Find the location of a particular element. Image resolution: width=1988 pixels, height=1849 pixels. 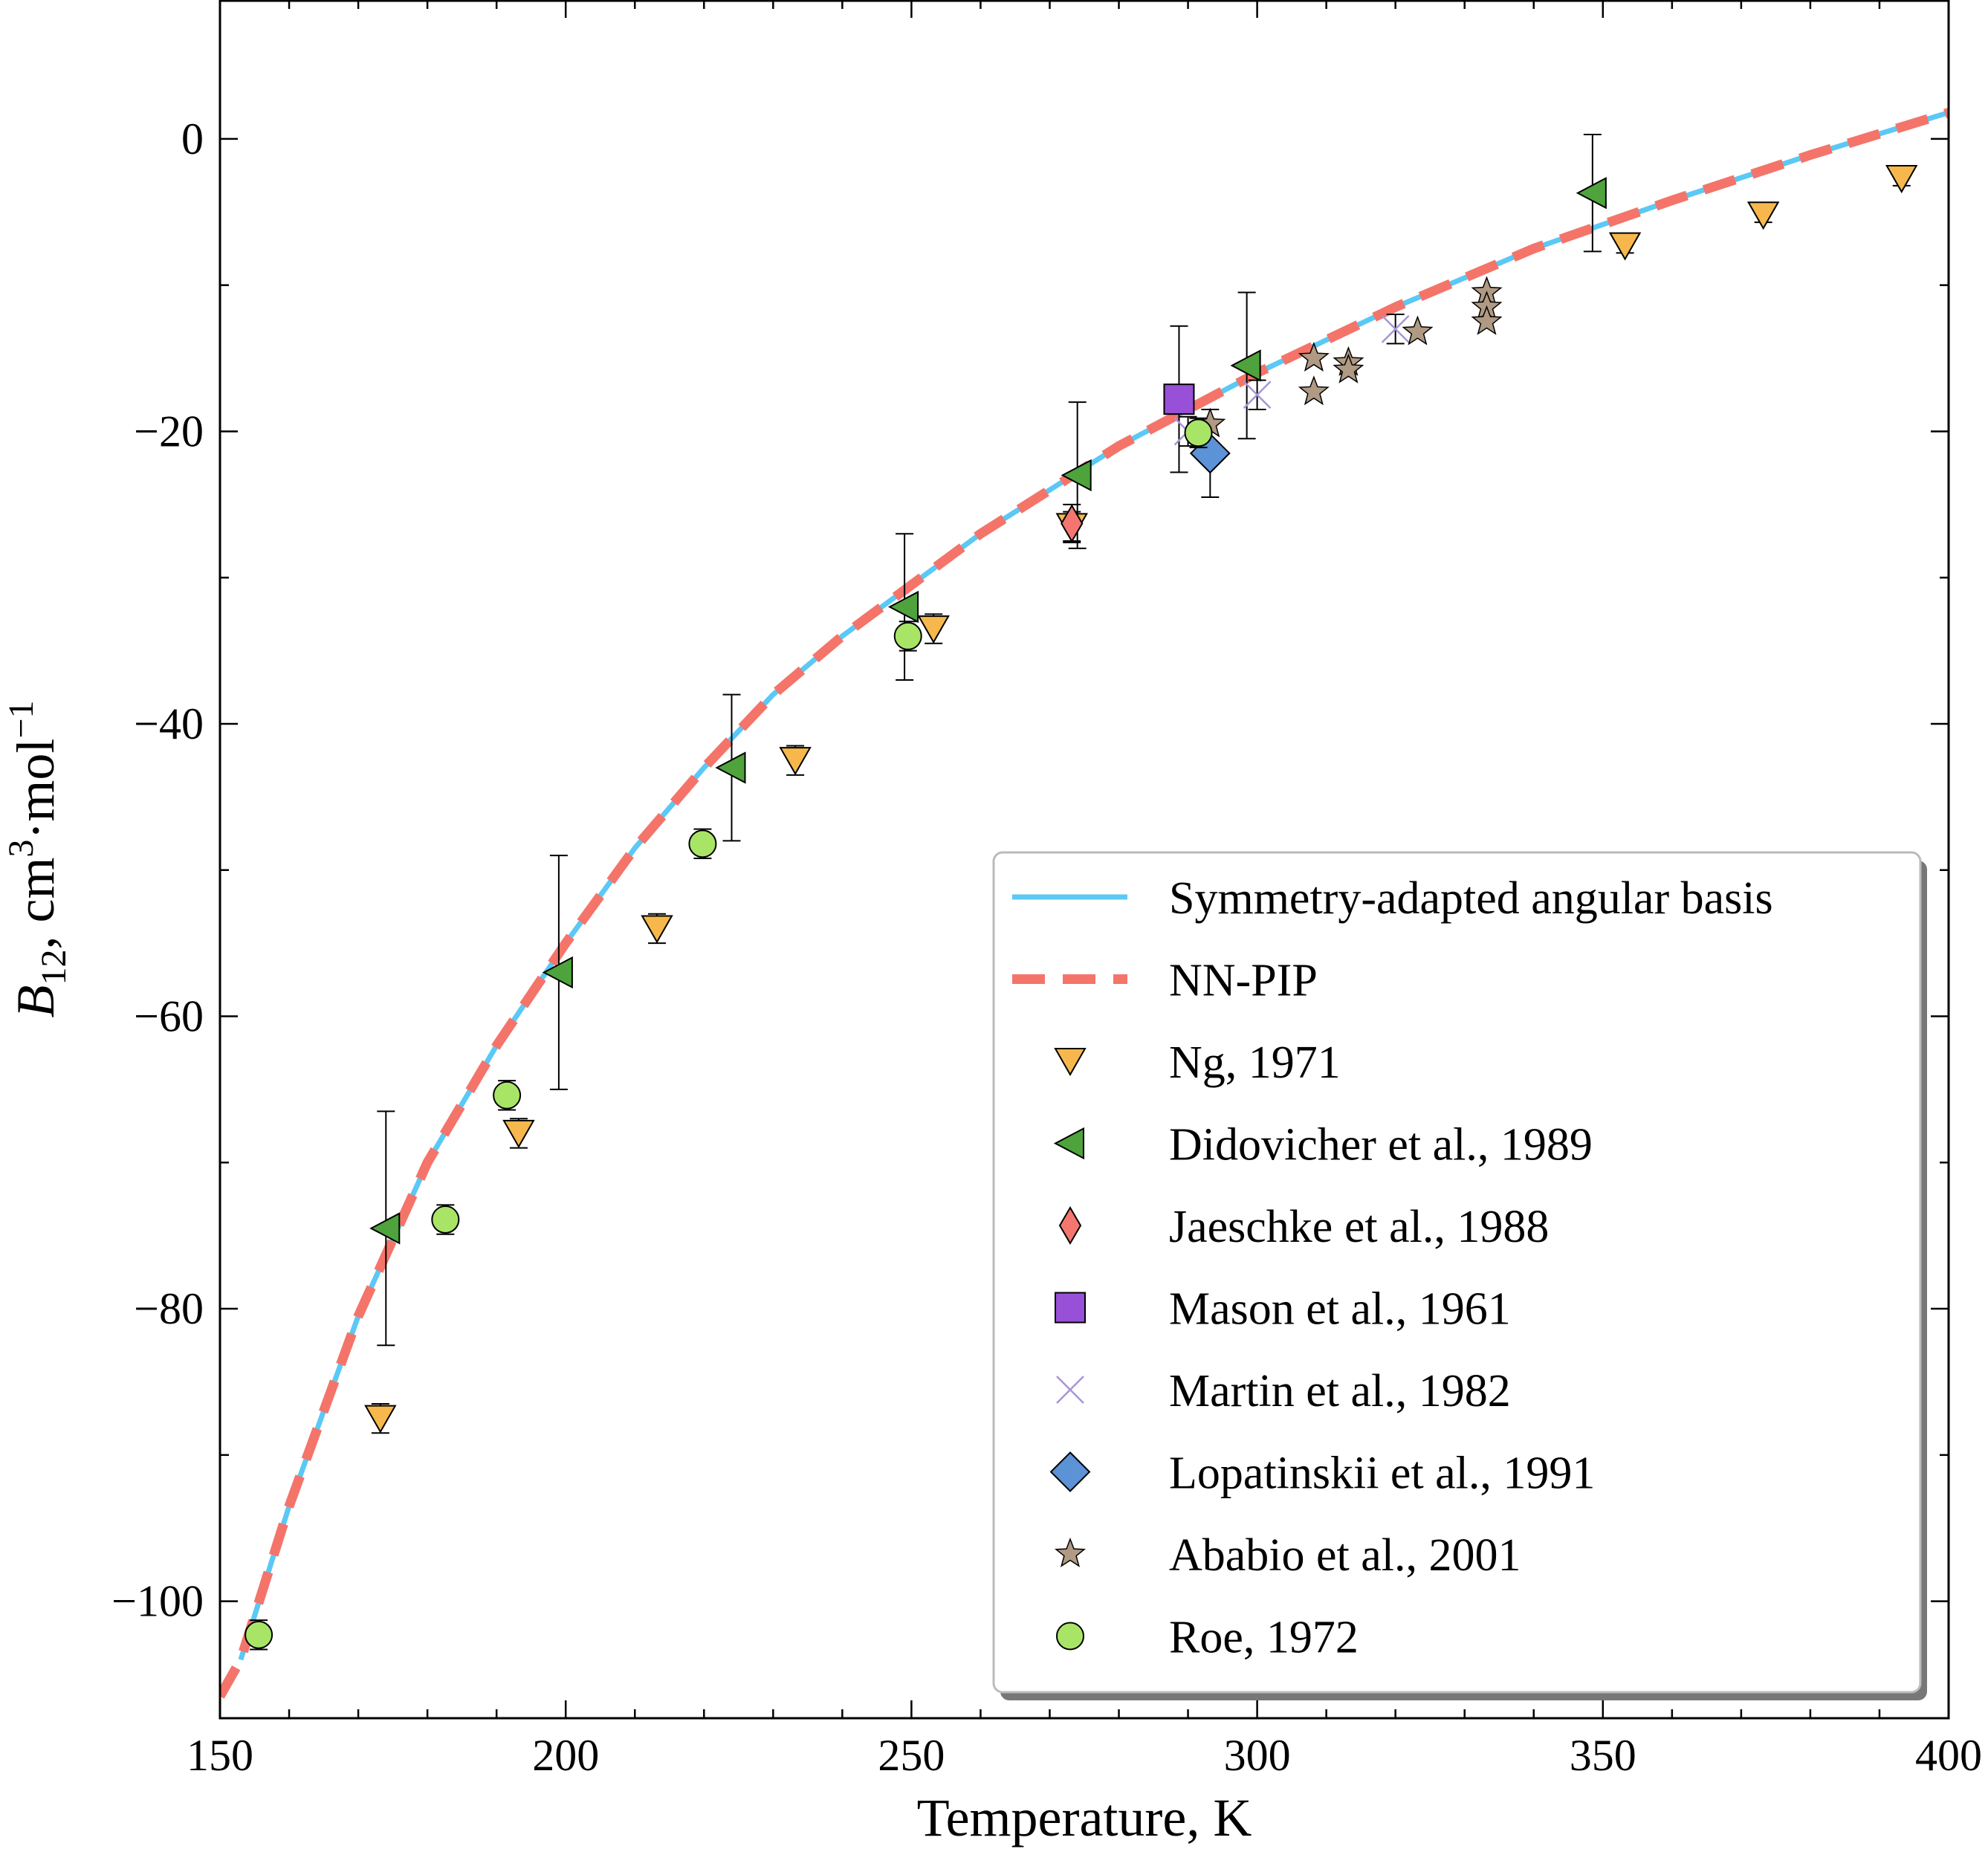

legend-label-lopatinskii-et-al-1991: Lopatinskii et al., 1991 is located at coordinates (1382, 1473).